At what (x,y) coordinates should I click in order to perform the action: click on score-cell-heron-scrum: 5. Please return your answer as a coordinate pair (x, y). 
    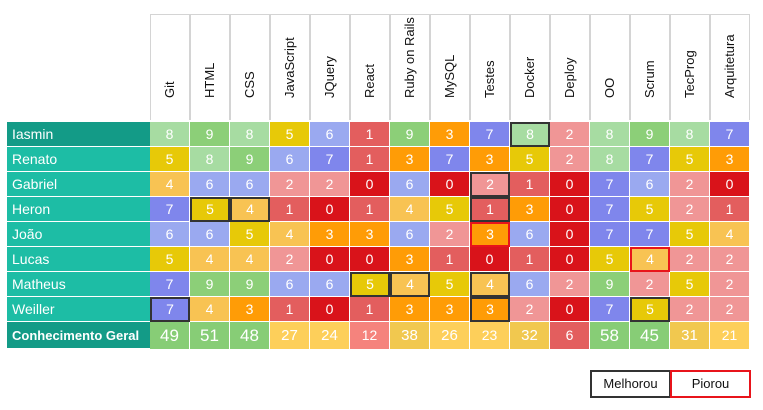
    Looking at the image, I should click on (650, 209).